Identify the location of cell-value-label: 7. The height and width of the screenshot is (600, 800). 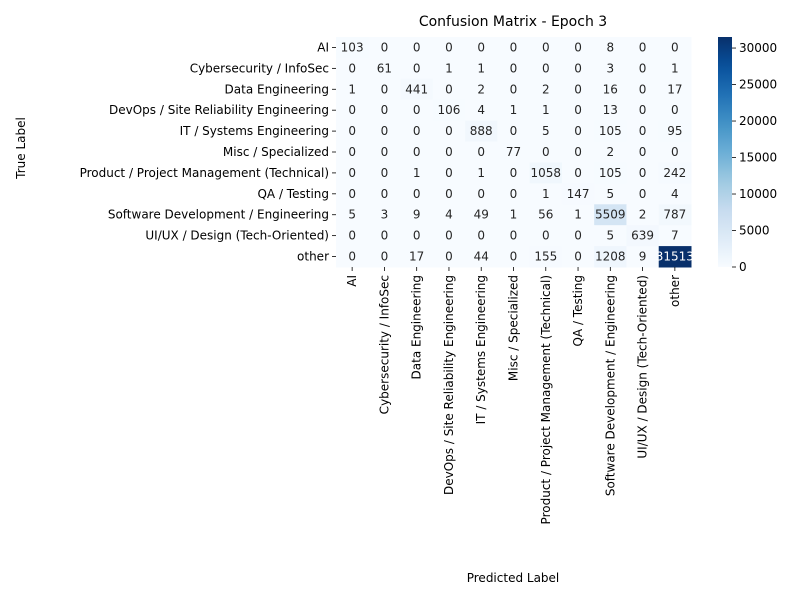
(675, 236).